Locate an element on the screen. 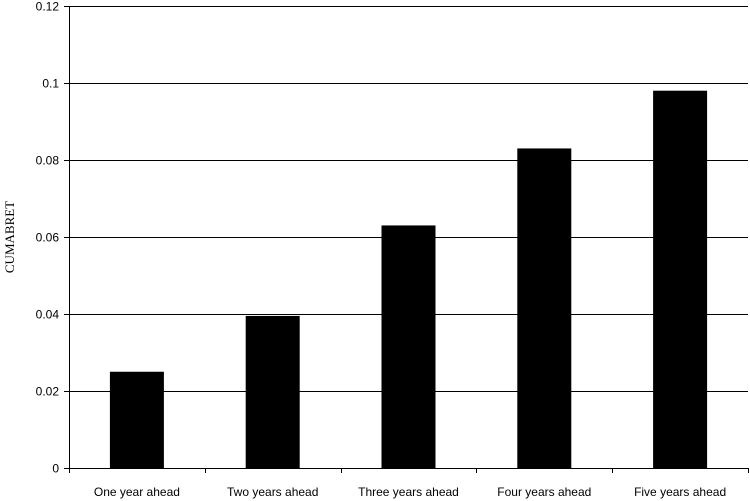  y-tick-label: 0.08 is located at coordinates (48, 161).